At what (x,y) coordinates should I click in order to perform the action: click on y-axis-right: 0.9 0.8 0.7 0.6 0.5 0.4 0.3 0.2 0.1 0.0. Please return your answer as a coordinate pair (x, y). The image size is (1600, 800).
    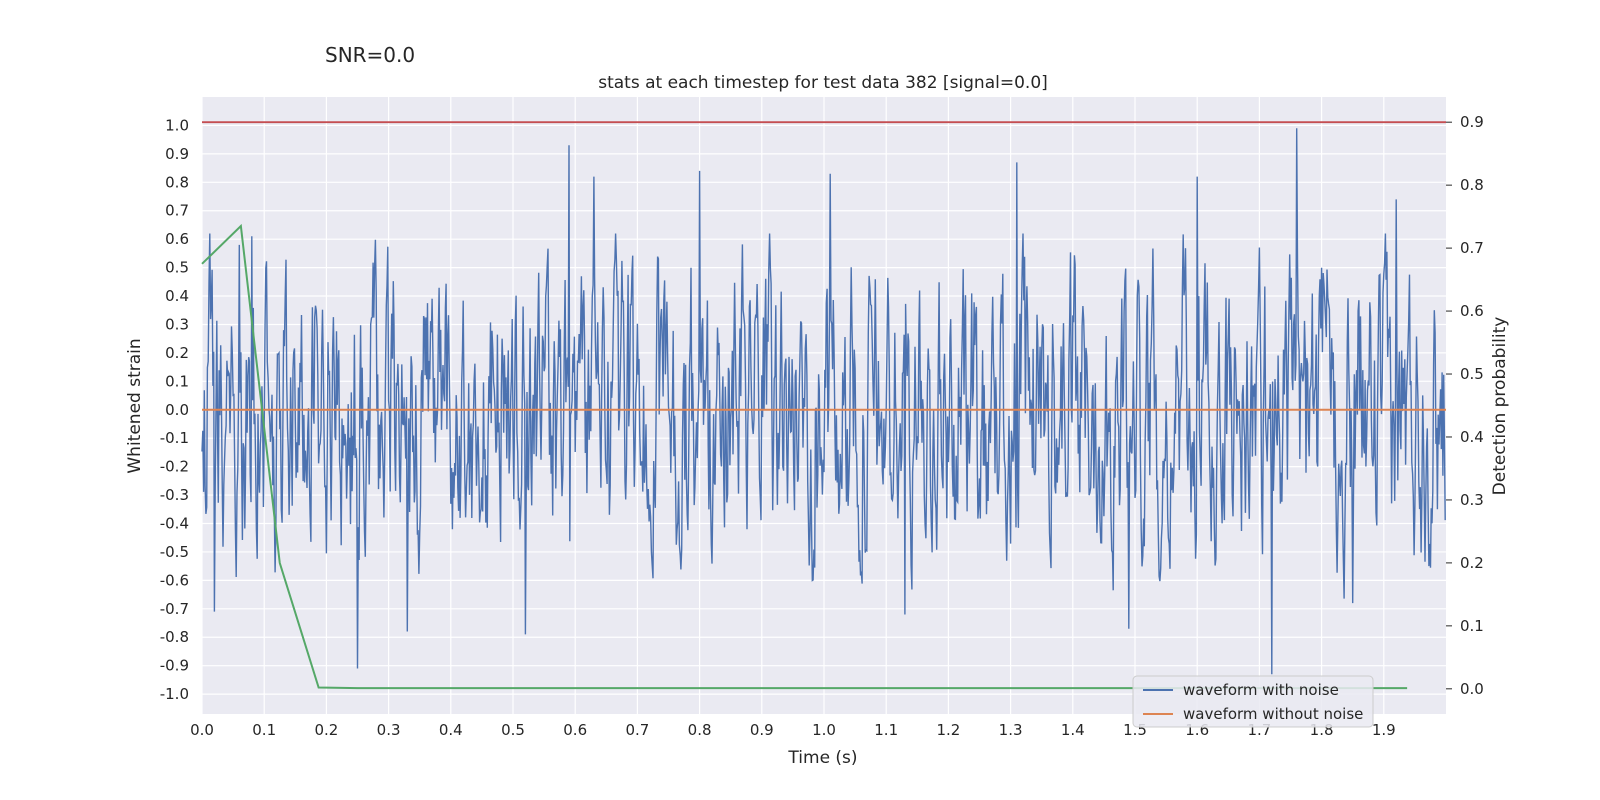
    Looking at the image, I should click on (1465, 405).